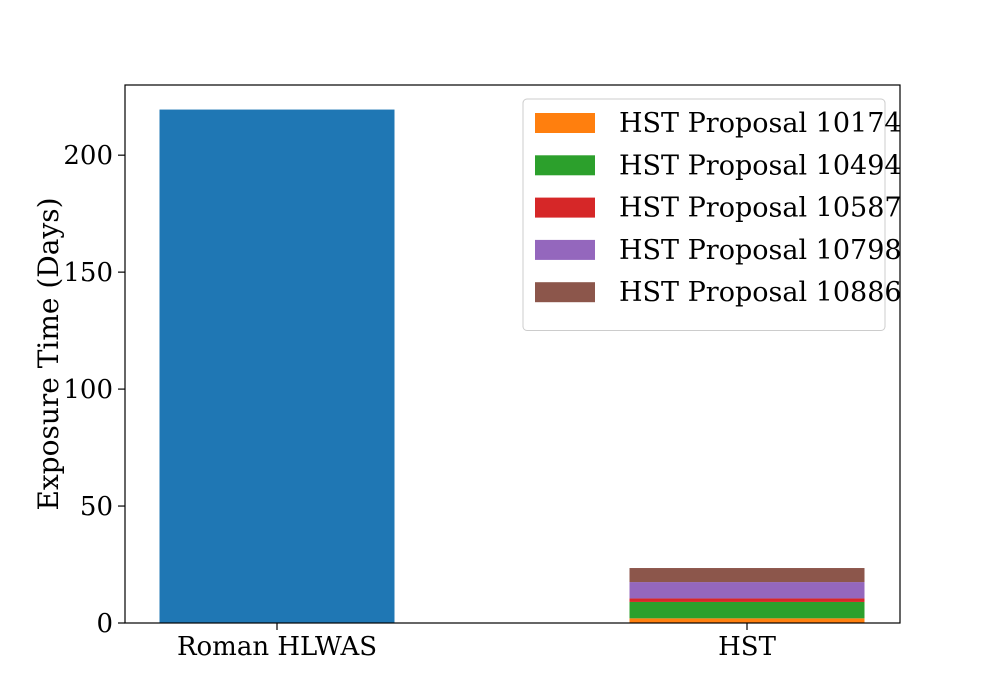  I want to click on legend-label: HST Proposal 10886, so click(760, 292).